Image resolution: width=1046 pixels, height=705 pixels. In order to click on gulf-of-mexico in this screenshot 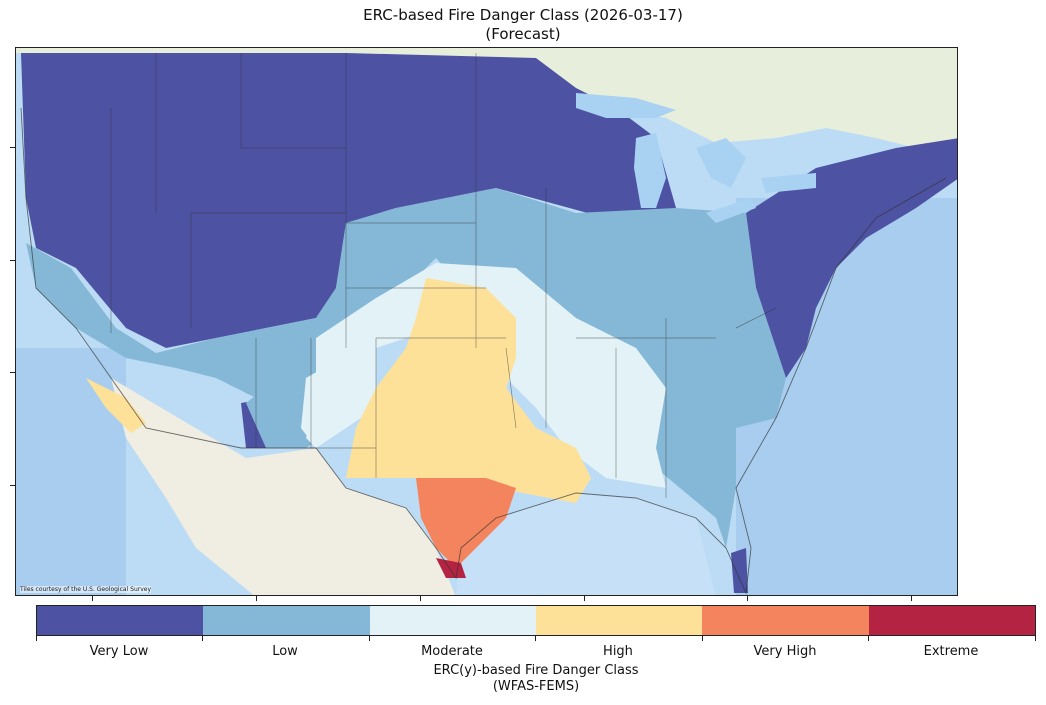, I will do `click(586, 544)`.